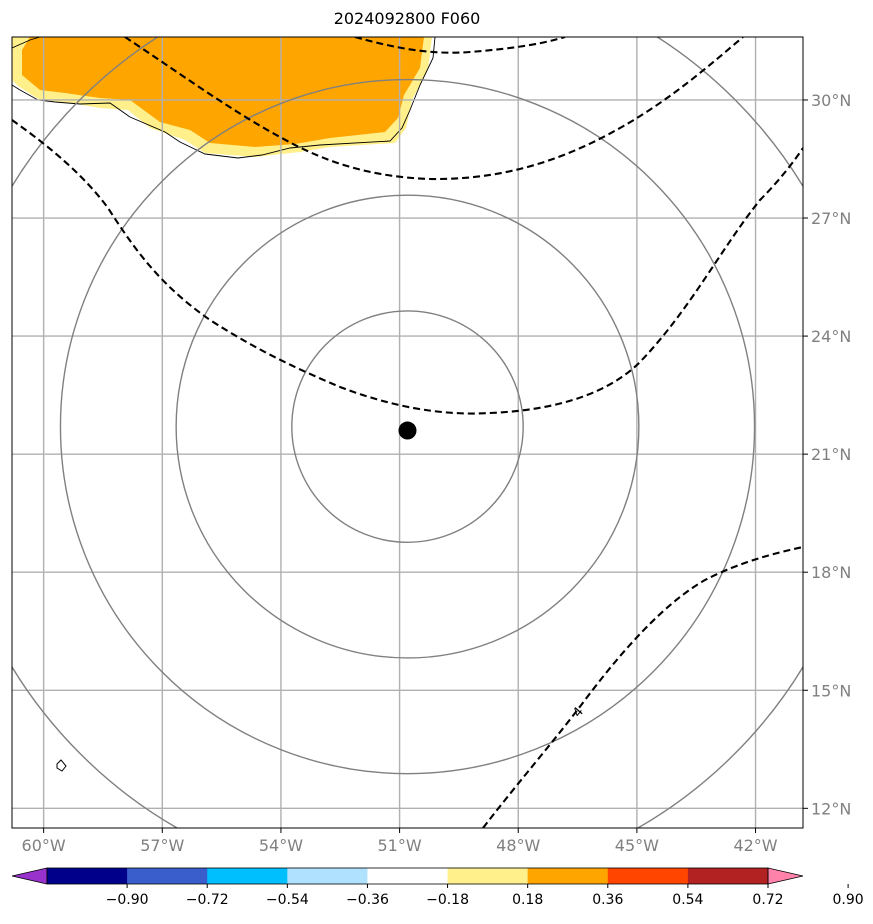 The image size is (873, 924). Describe the element at coordinates (785, 876) in the screenshot. I see `colorbar-extend-high` at that location.